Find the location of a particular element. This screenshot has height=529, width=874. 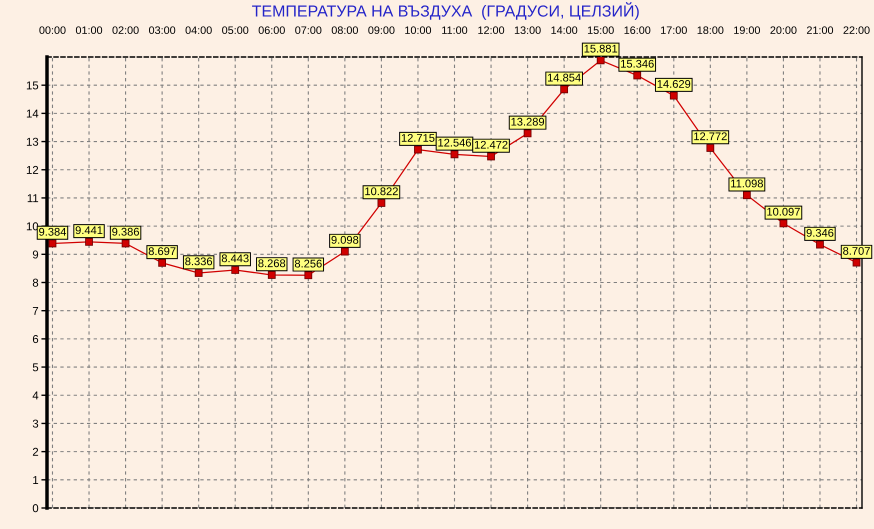

data-label: 14.629 is located at coordinates (674, 84).